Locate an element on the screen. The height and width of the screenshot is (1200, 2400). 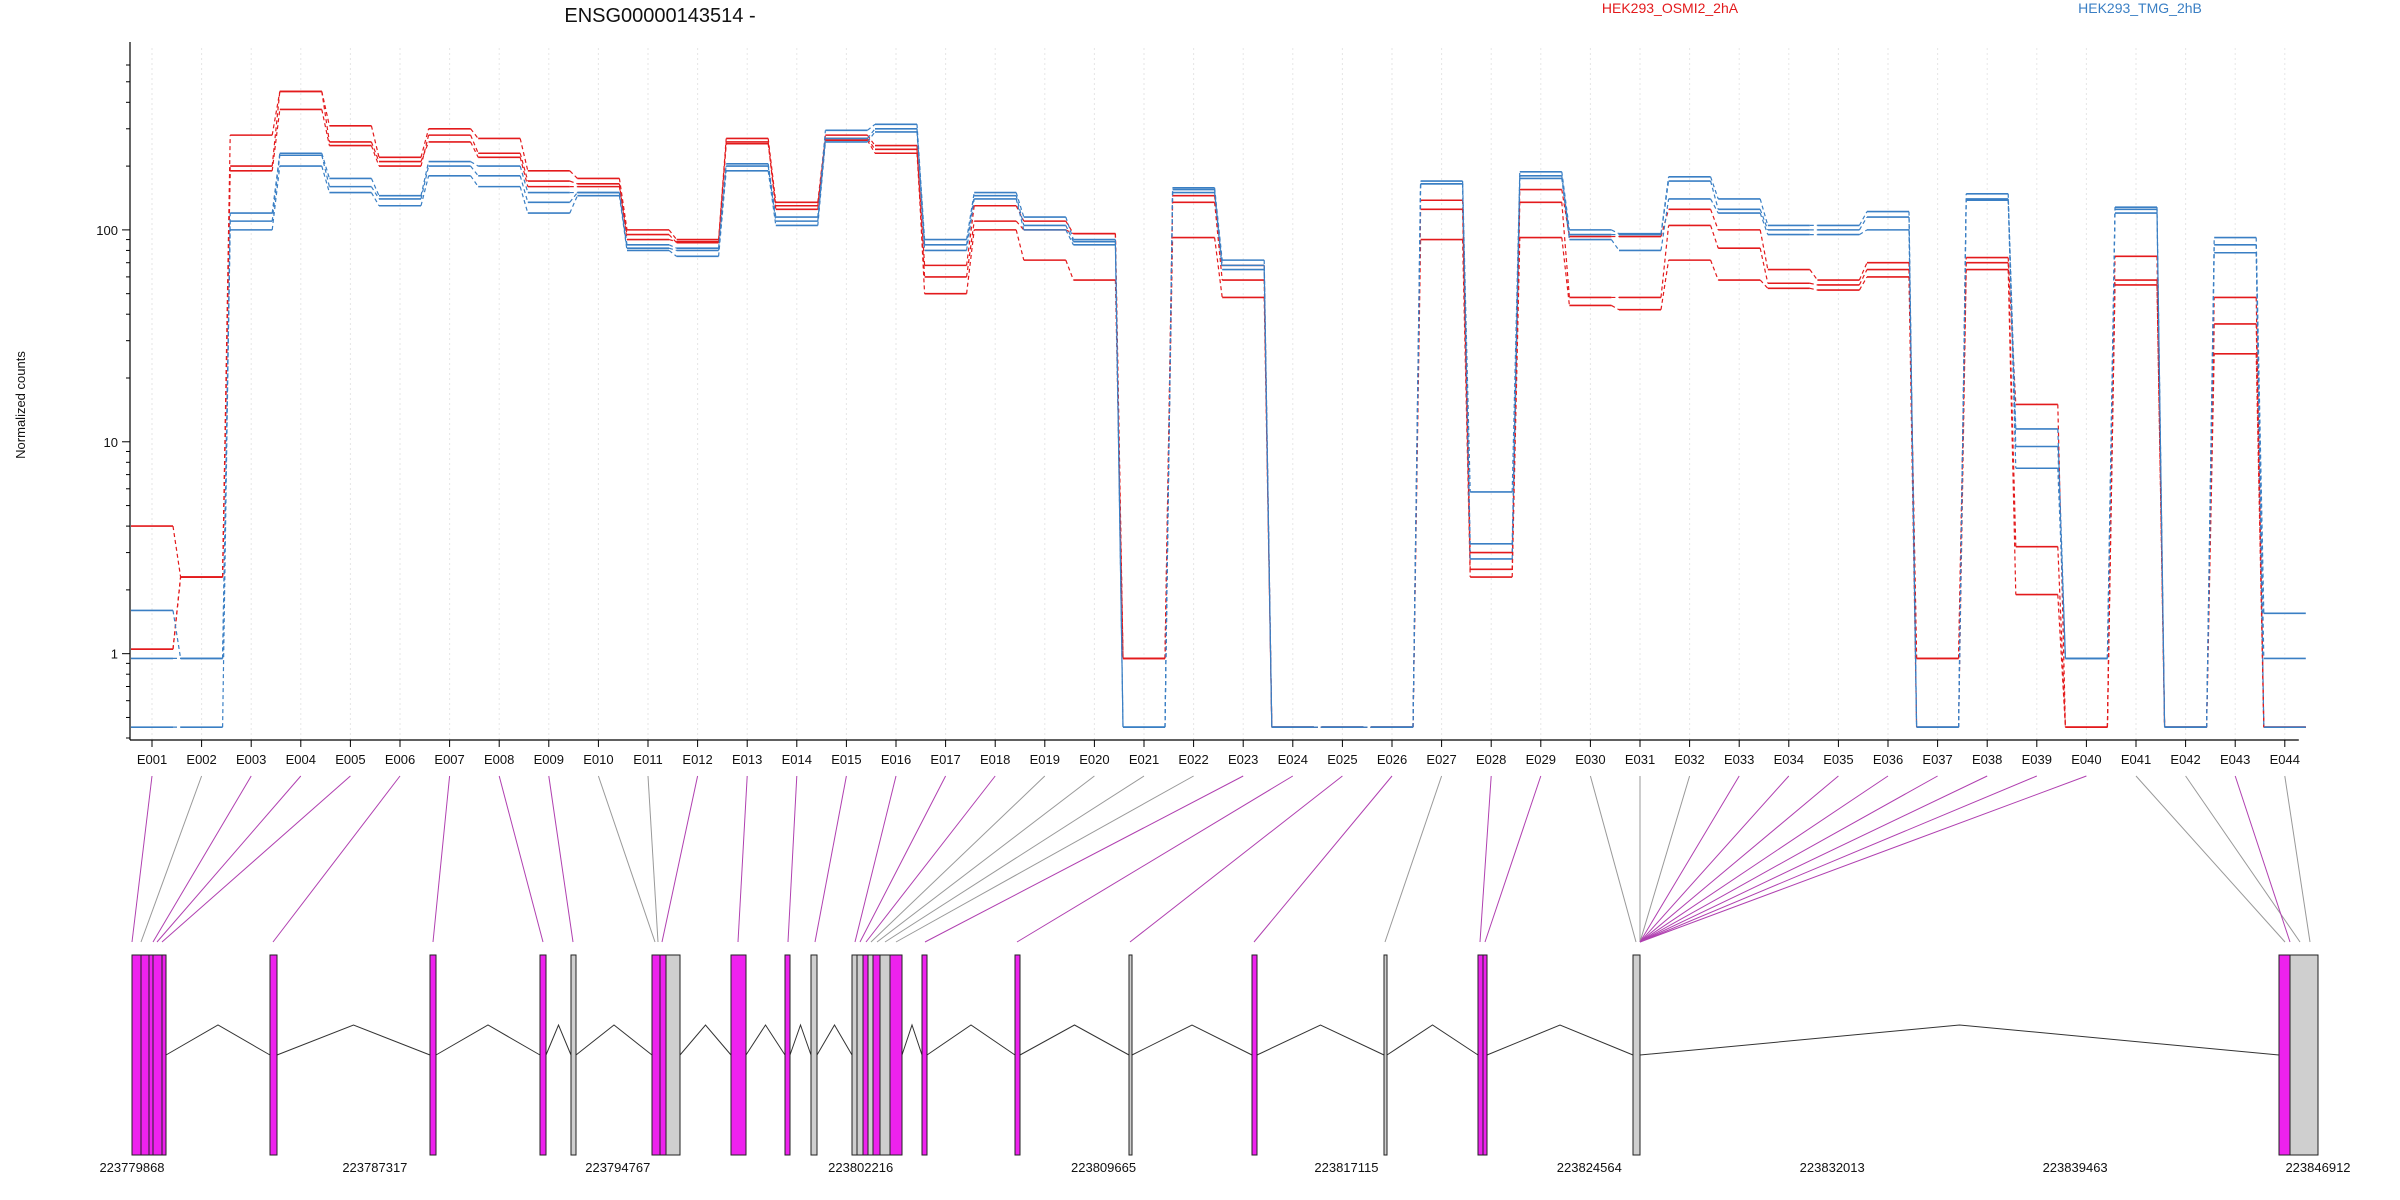
x-tick-label: E027 is located at coordinates (1441, 759).